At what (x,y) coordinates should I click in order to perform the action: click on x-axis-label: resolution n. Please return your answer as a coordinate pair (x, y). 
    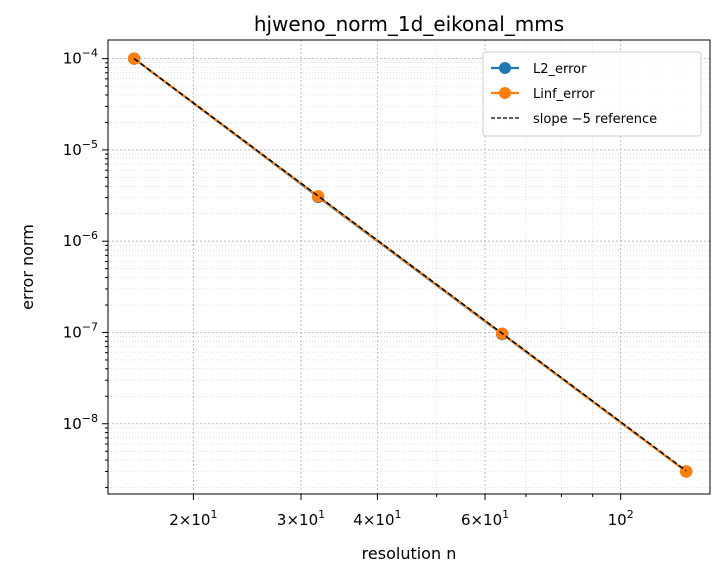
    Looking at the image, I should click on (409, 553).